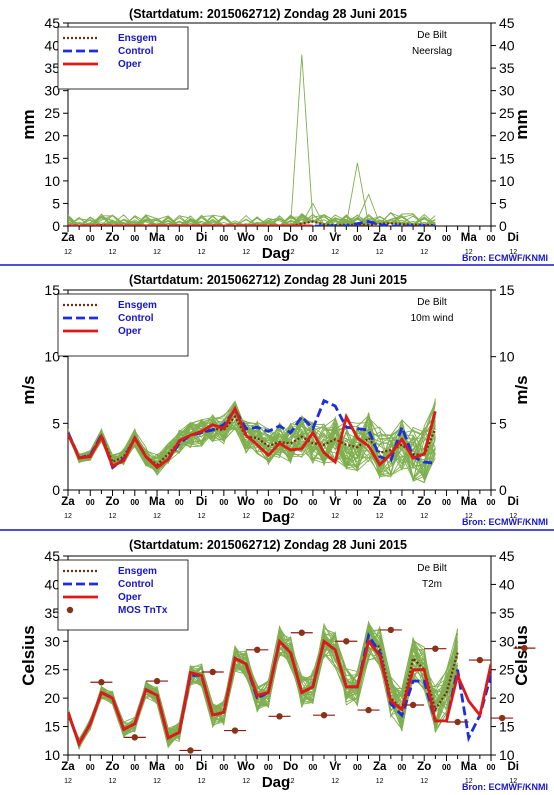 This screenshot has width=554, height=795. What do you see at coordinates (507, 91) in the screenshot?
I see `y-tick-label: 30` at bounding box center [507, 91].